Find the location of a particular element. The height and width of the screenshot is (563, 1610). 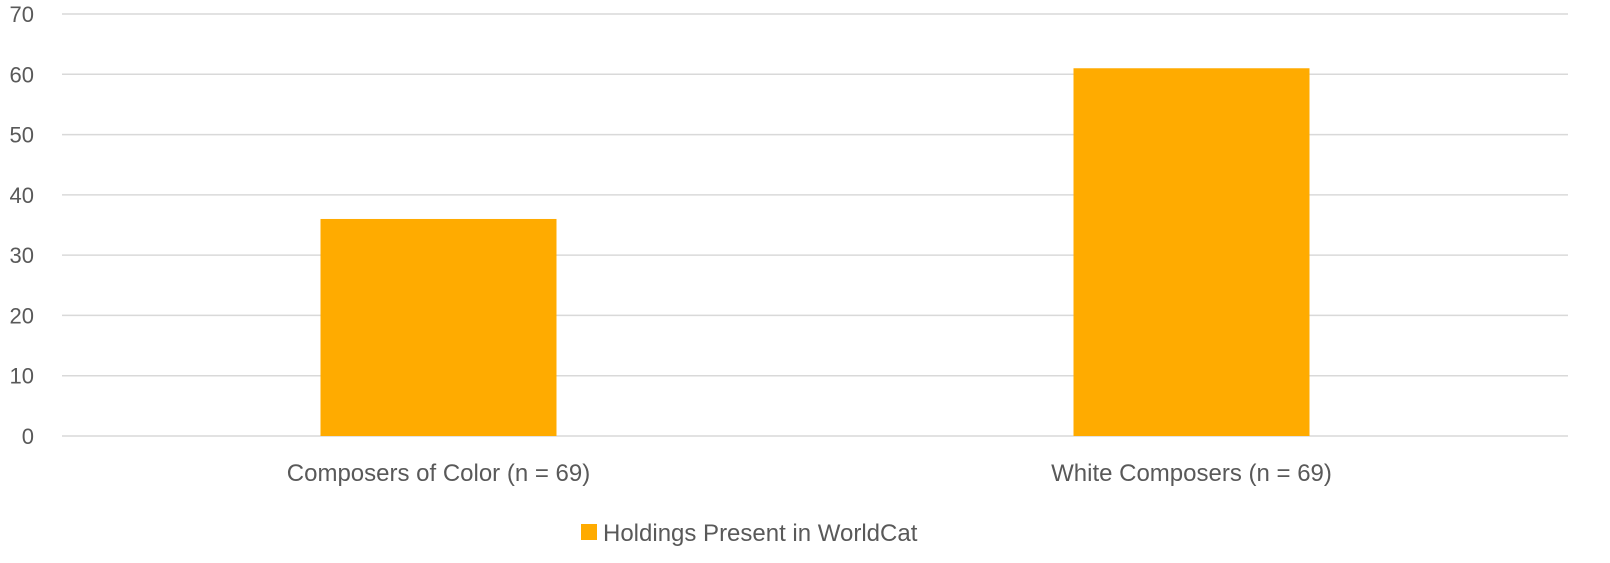

y-tick-label: 50 is located at coordinates (22, 135).